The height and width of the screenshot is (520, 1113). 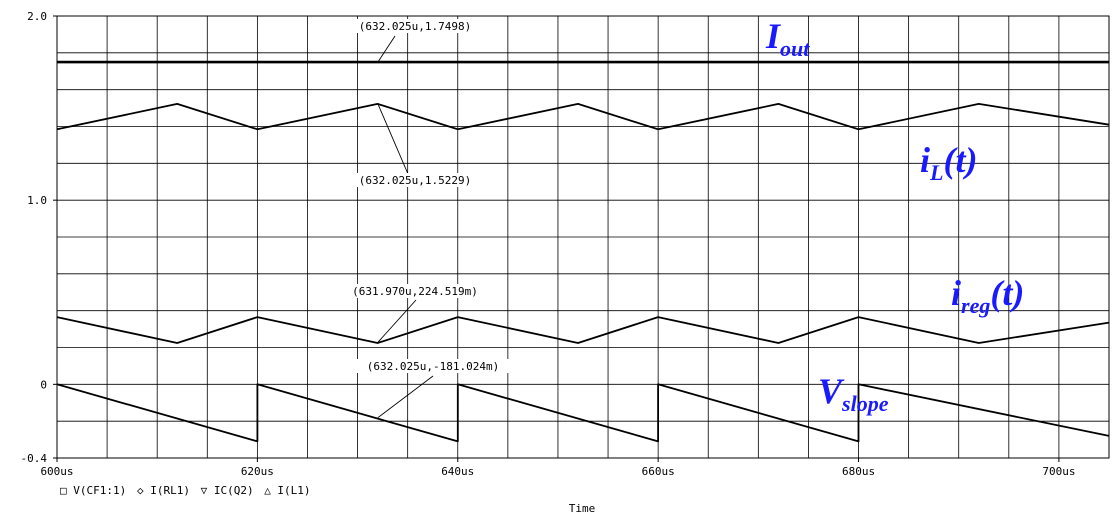 What do you see at coordinates (858, 471) in the screenshot?
I see `x-tick-label: 680us` at bounding box center [858, 471].